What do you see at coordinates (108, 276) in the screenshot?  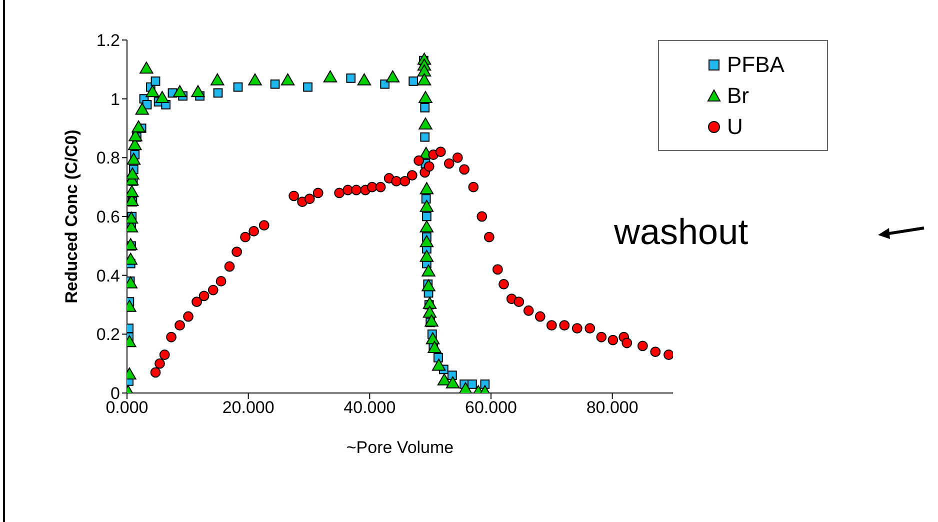 I see `y-tick-label: 0.4` at bounding box center [108, 276].